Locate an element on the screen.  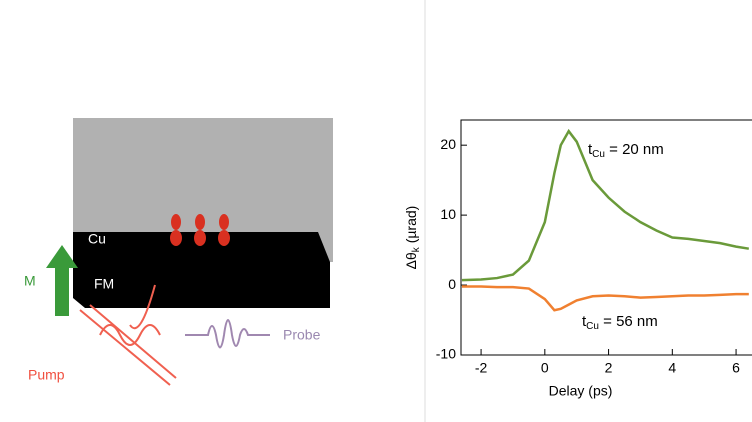
annotation: tCu = 20 nm is located at coordinates (626, 150).